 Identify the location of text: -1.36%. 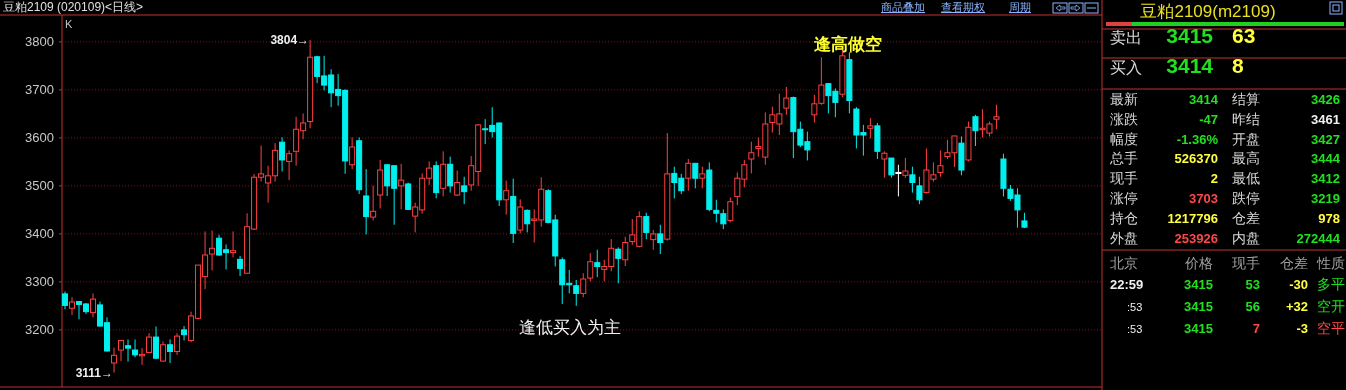
(1197, 139).